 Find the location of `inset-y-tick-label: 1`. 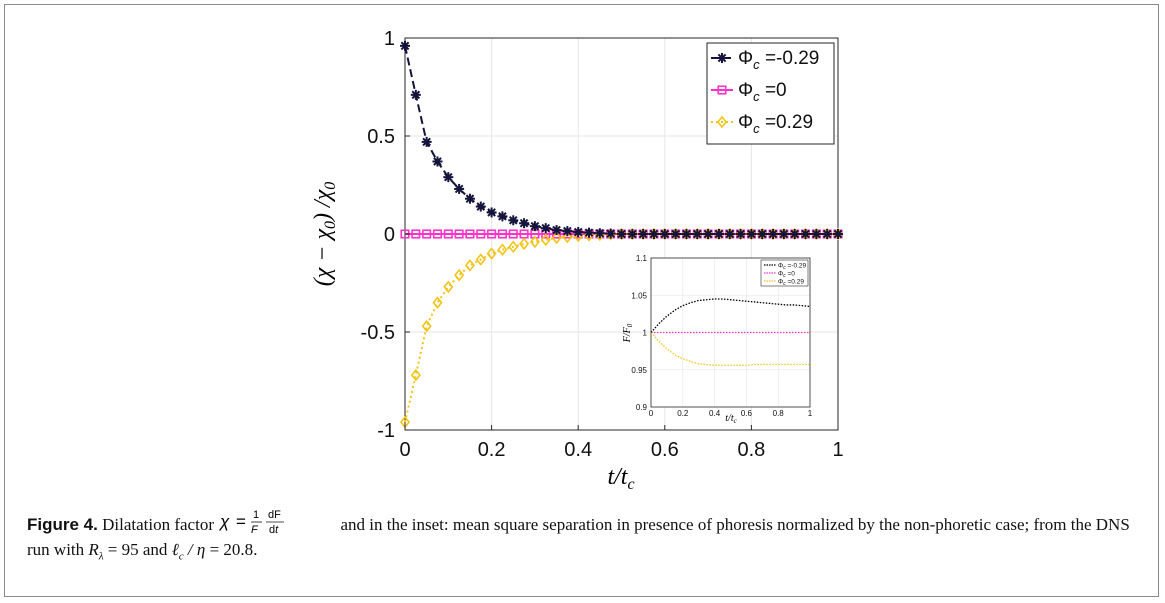

inset-y-tick-label: 1 is located at coordinates (645, 333).